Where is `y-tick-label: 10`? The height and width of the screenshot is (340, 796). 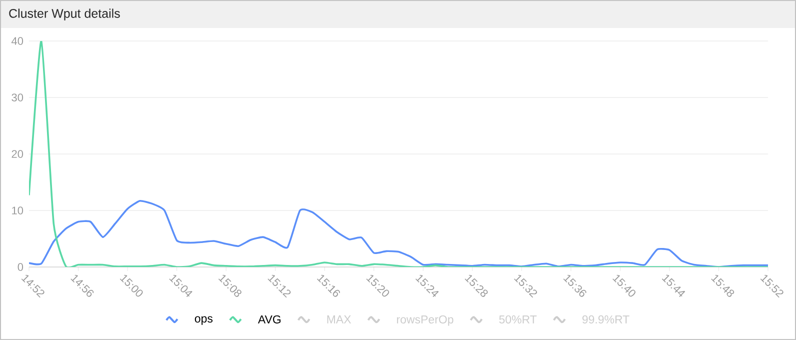 y-tick-label: 10 is located at coordinates (18, 210).